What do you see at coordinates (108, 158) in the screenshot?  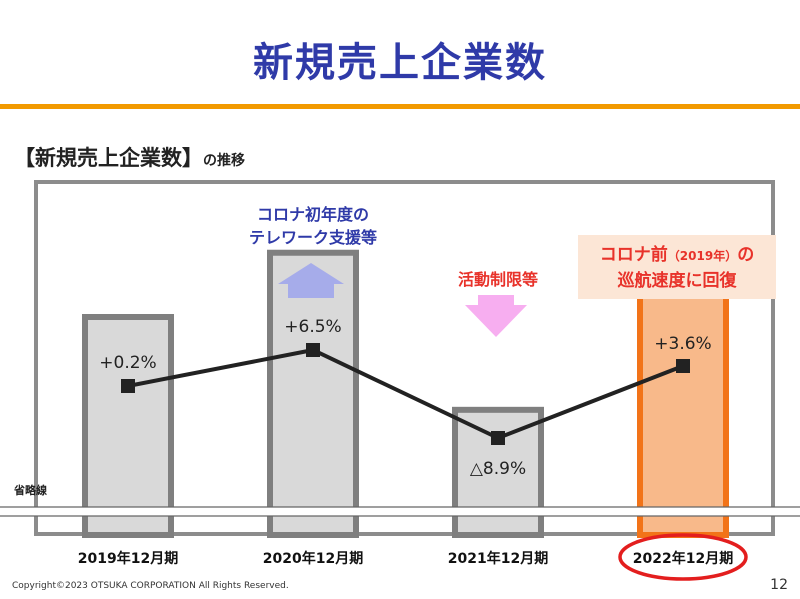 I see `subtitle-main: 【新規売上企業数】` at bounding box center [108, 158].